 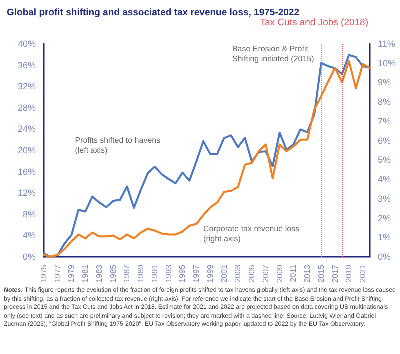 What do you see at coordinates (385, 83) in the screenshot?
I see `y2-tick-label: 9%` at bounding box center [385, 83].